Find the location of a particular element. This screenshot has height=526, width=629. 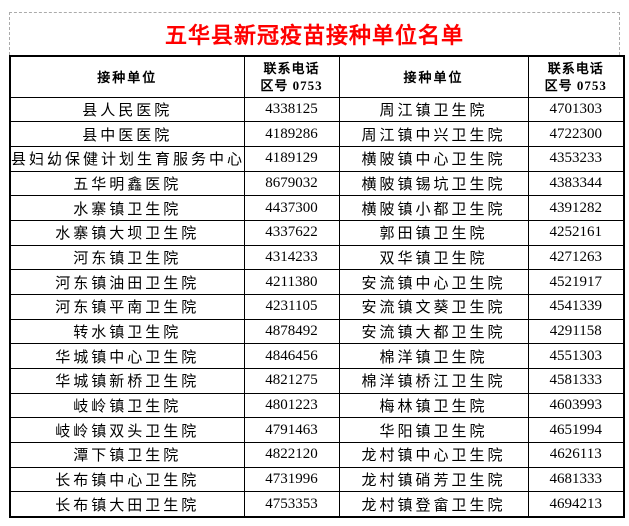

unit-cell-left: 河东镇平南卫生院 is located at coordinates (127, 306).